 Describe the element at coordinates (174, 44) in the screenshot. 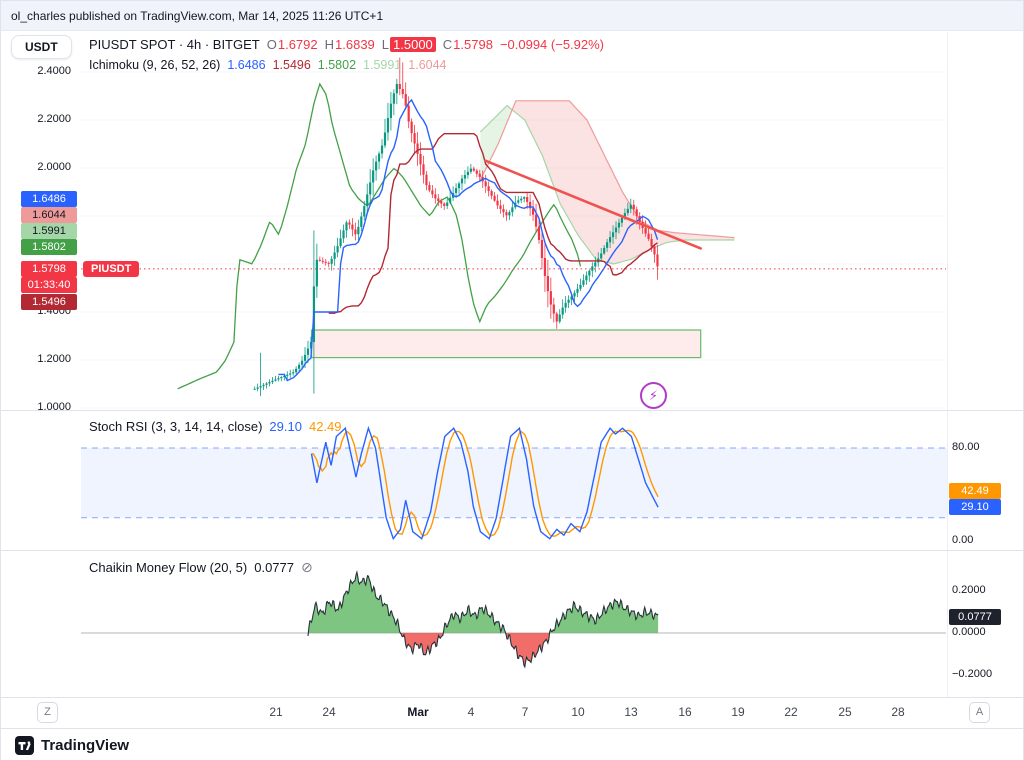

I see `symbol-title: PIUSDT SPOT · 4h · BITGET` at that location.